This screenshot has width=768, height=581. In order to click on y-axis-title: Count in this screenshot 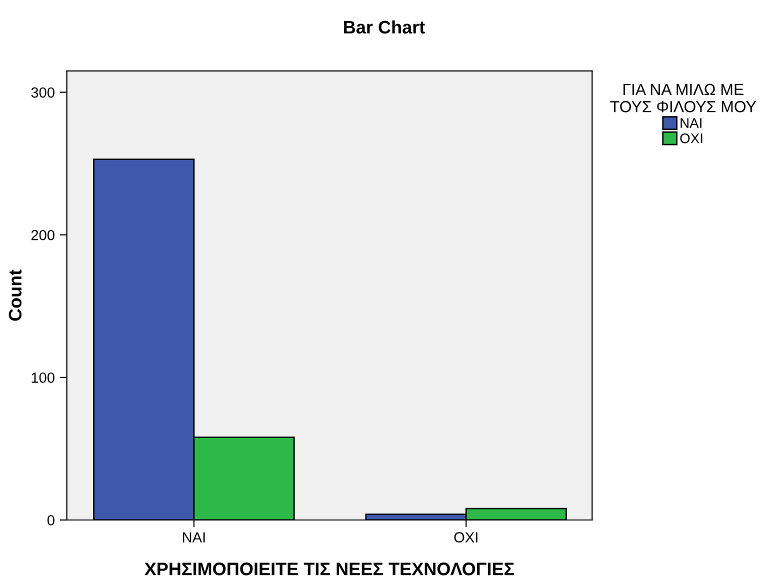, I will do `click(15, 295)`.